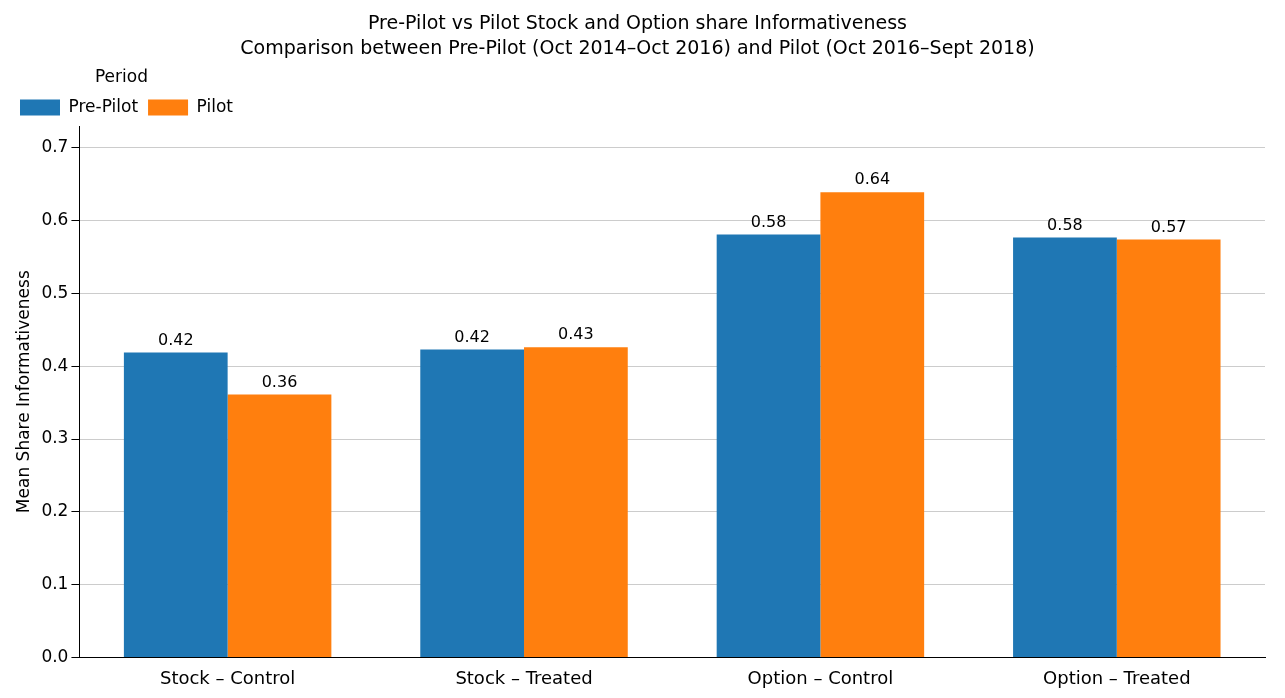 The height and width of the screenshot is (698, 1285). What do you see at coordinates (524, 677) in the screenshot?
I see `x-tick-label: Stock – Treated` at bounding box center [524, 677].